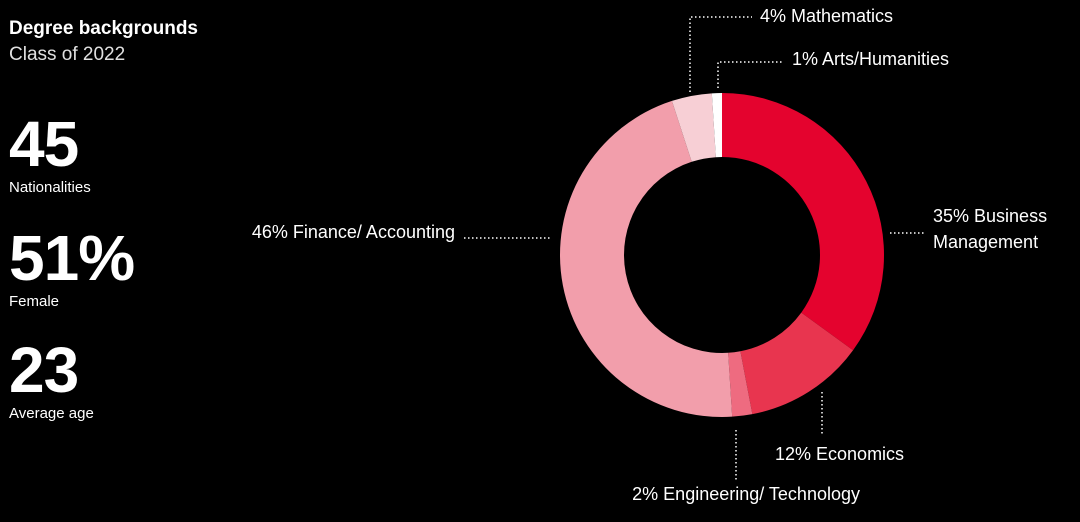 This screenshot has width=1080, height=522. I want to click on stat-average-age: 23 Average age, so click(51, 381).